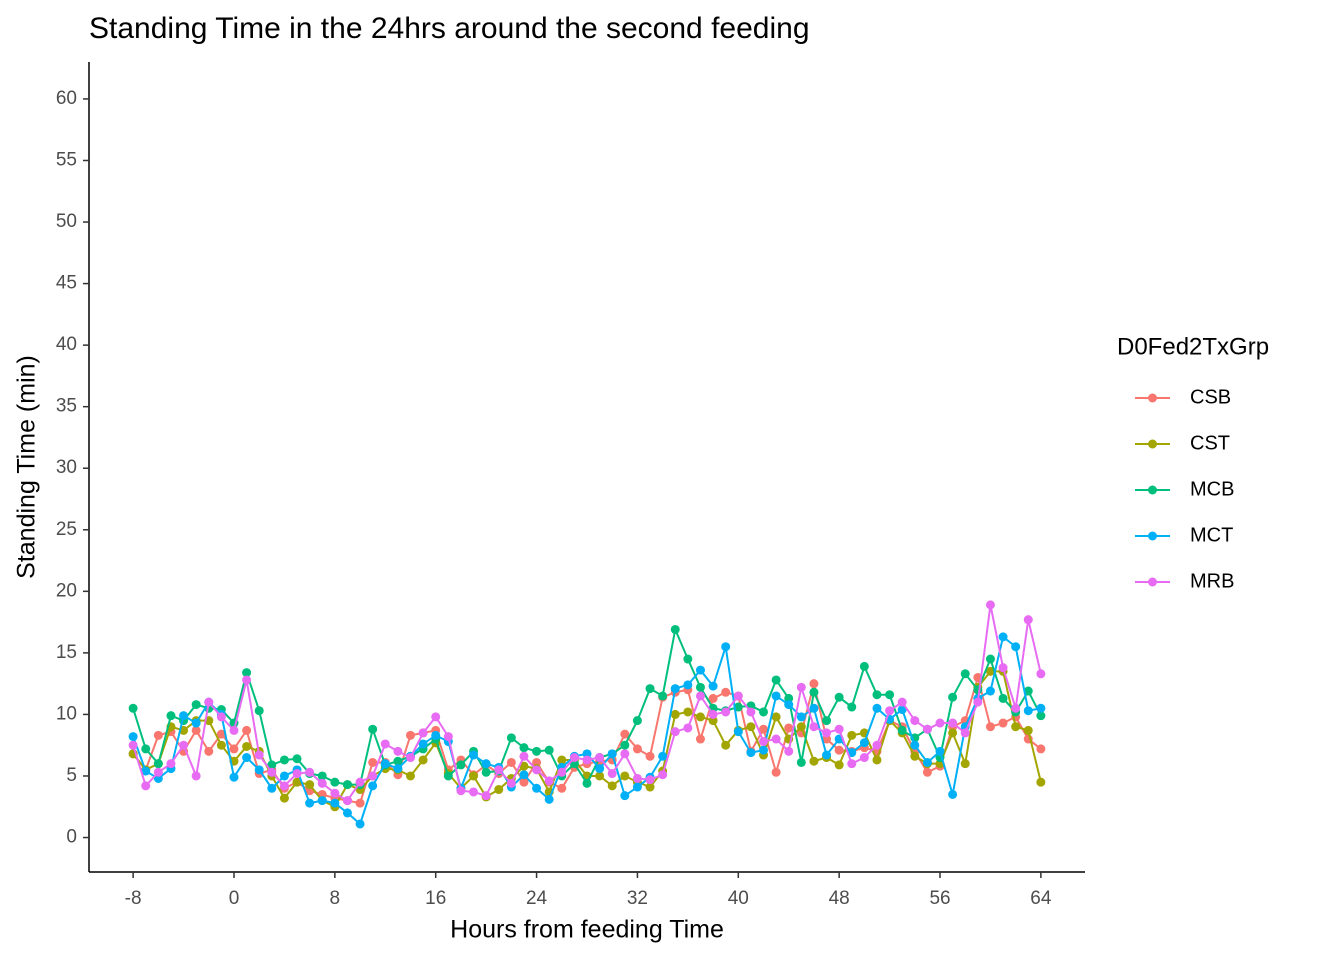 Image resolution: width=1344 pixels, height=960 pixels. I want to click on x-tick-label: 0, so click(234, 898).